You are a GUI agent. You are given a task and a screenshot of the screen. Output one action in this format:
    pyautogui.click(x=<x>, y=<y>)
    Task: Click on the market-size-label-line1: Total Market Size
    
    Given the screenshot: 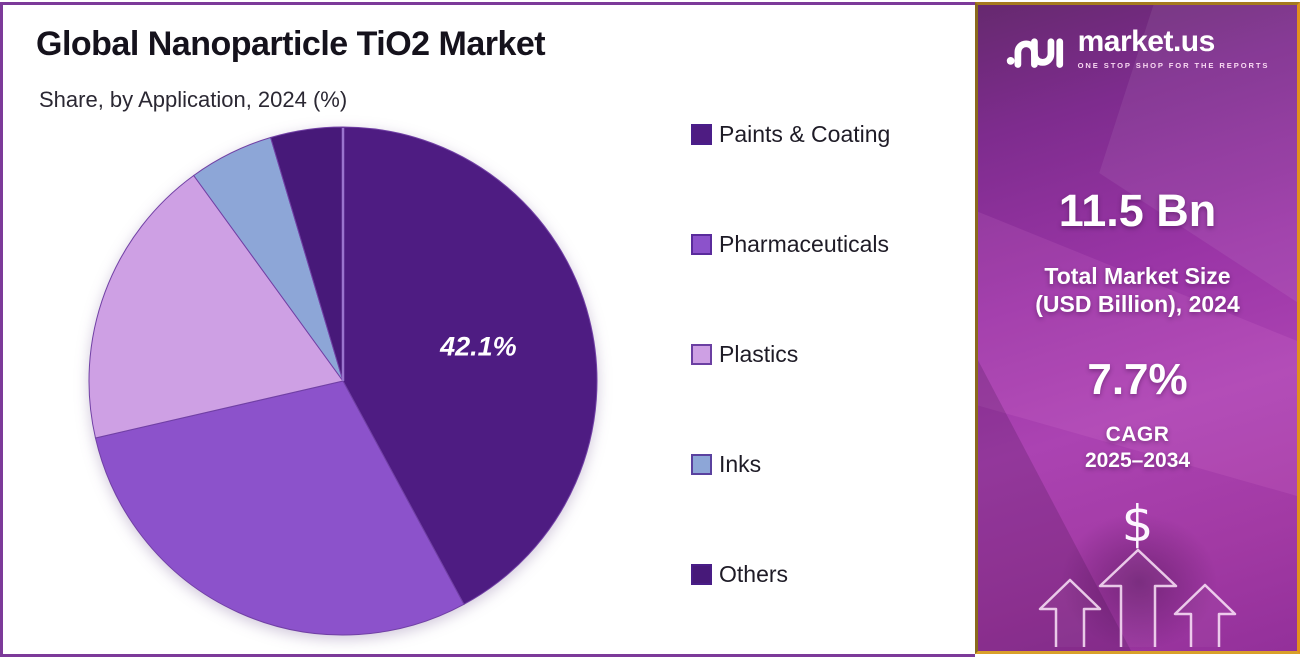 What is the action you would take?
    pyautogui.click(x=1137, y=276)
    